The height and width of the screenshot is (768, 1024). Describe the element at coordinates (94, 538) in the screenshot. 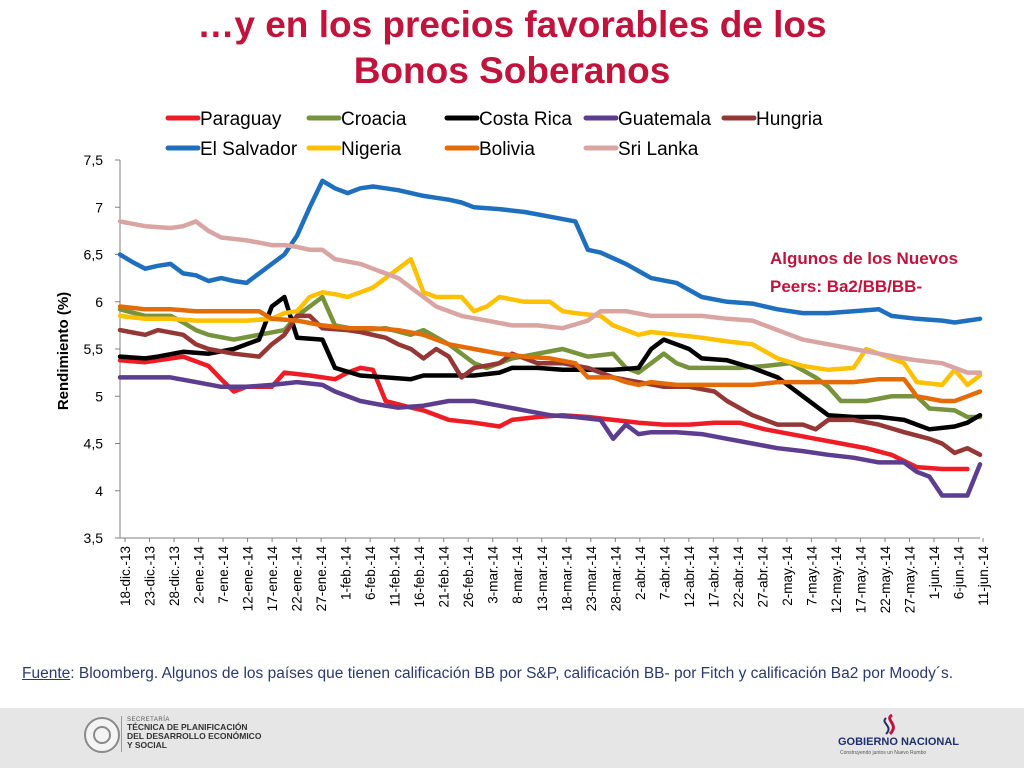

I see `y-tick-label: 3,5` at that location.